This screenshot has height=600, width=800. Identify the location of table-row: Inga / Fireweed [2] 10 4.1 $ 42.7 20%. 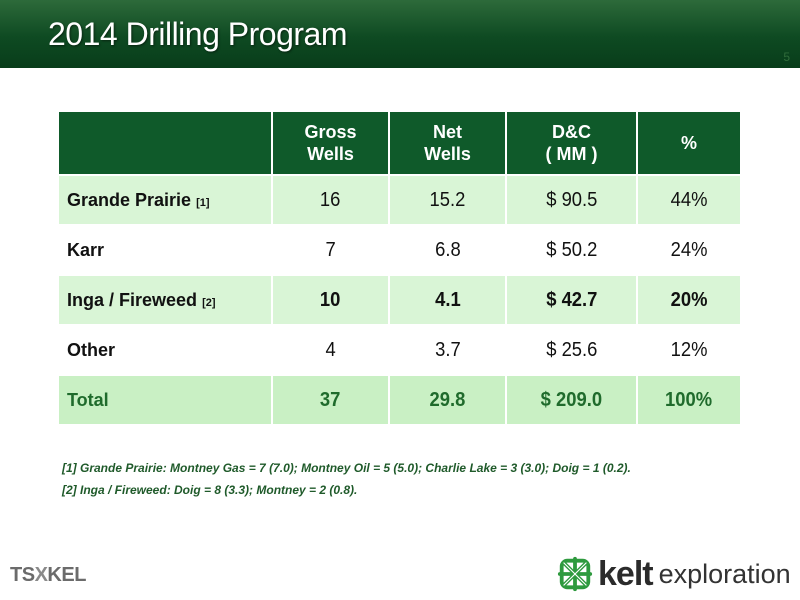
(399, 299).